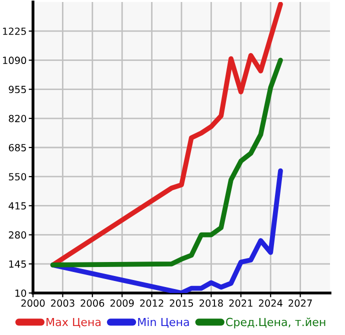 The width and height of the screenshot is (345, 335). Describe the element at coordinates (17, 118) in the screenshot. I see `y-tick-label: 820` at that location.